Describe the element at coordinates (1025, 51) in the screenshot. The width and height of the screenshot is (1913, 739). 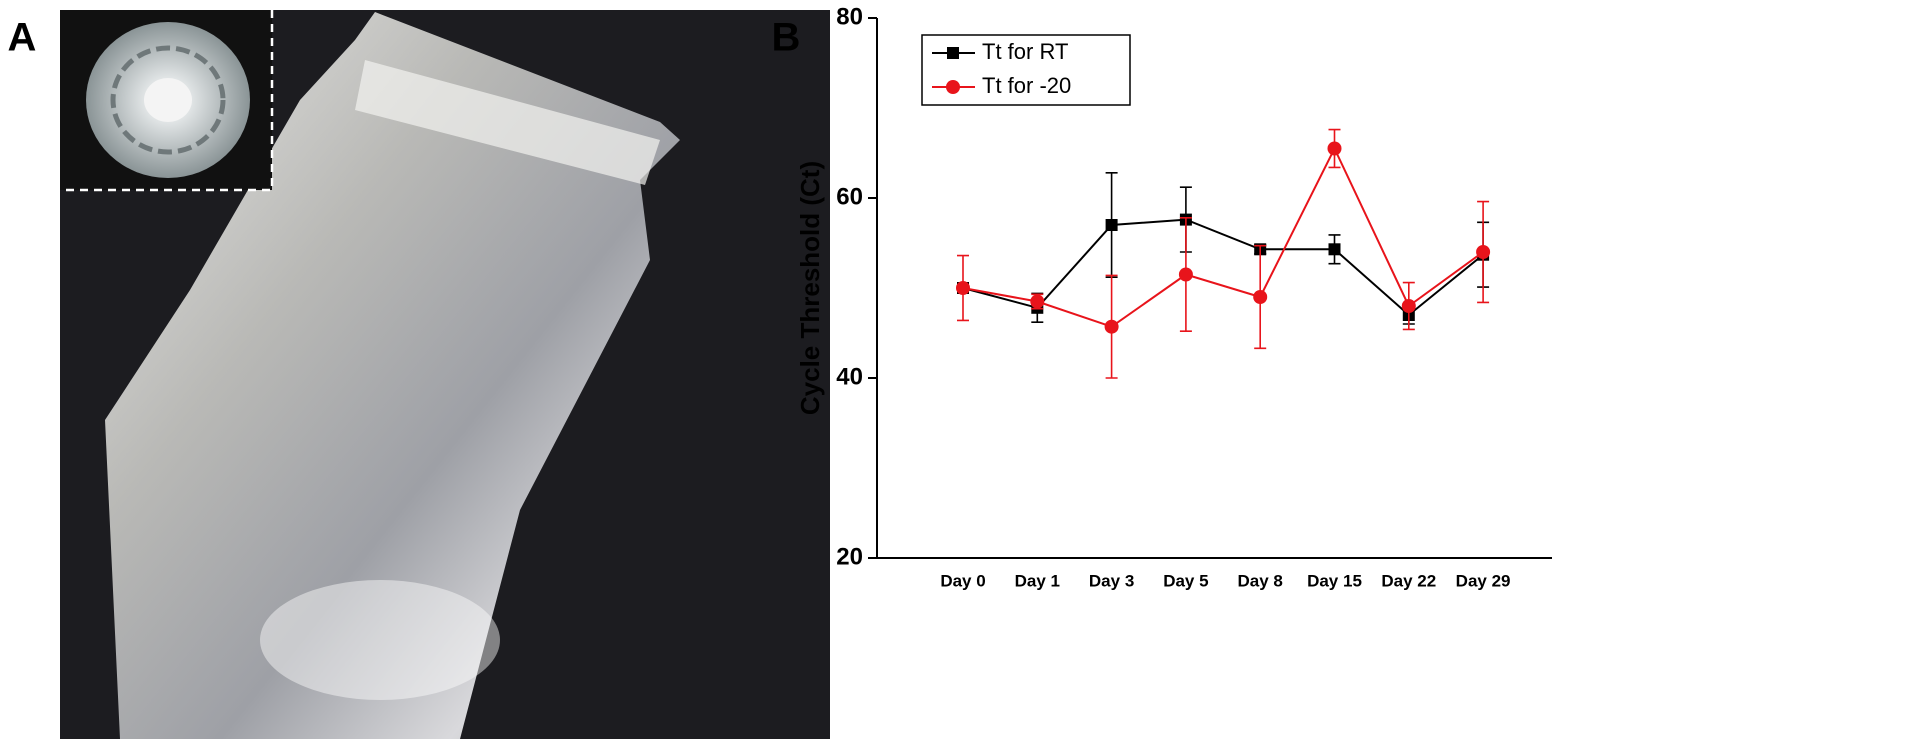
I see `legend-label: Tt for RT` at that location.